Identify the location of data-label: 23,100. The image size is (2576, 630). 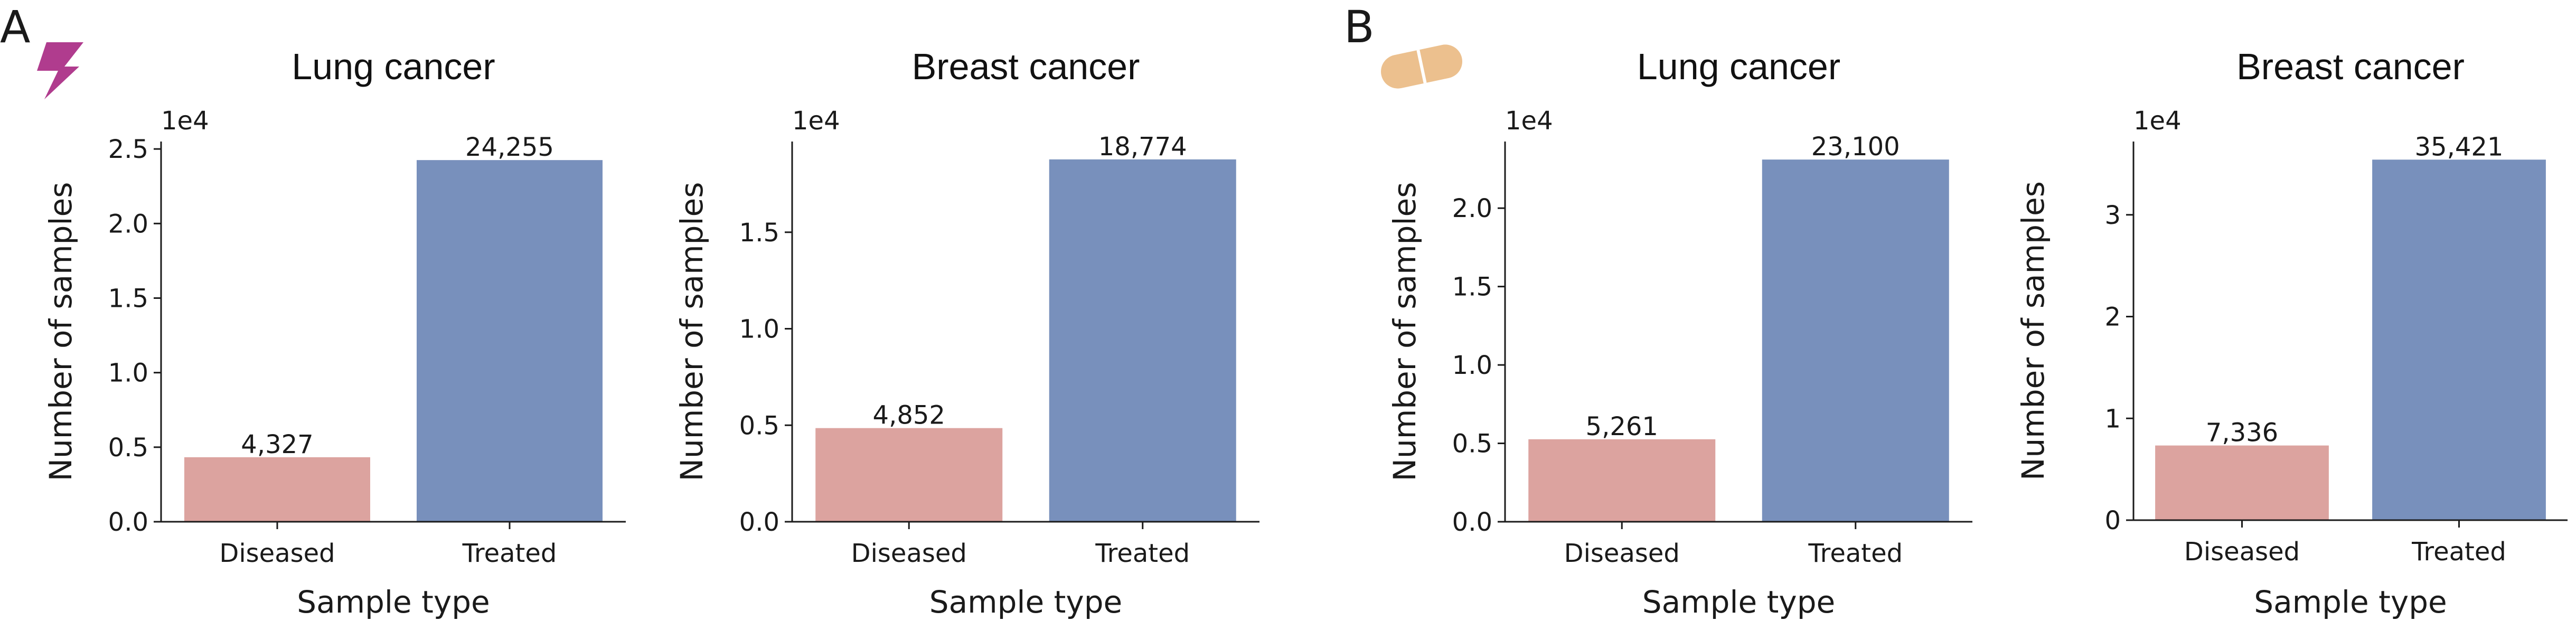
(1855, 147).